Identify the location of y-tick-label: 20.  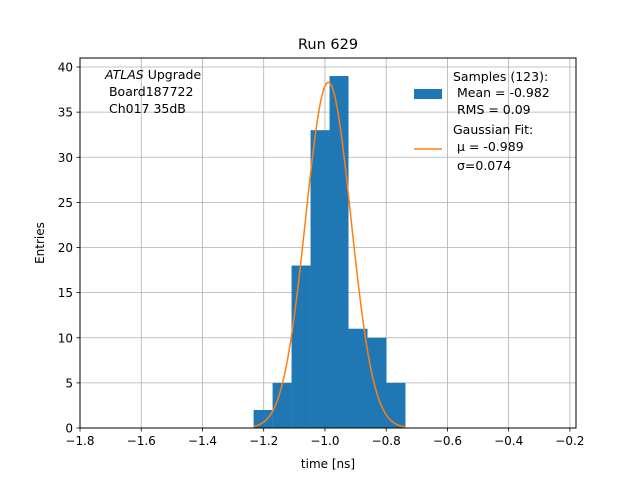
(65, 248).